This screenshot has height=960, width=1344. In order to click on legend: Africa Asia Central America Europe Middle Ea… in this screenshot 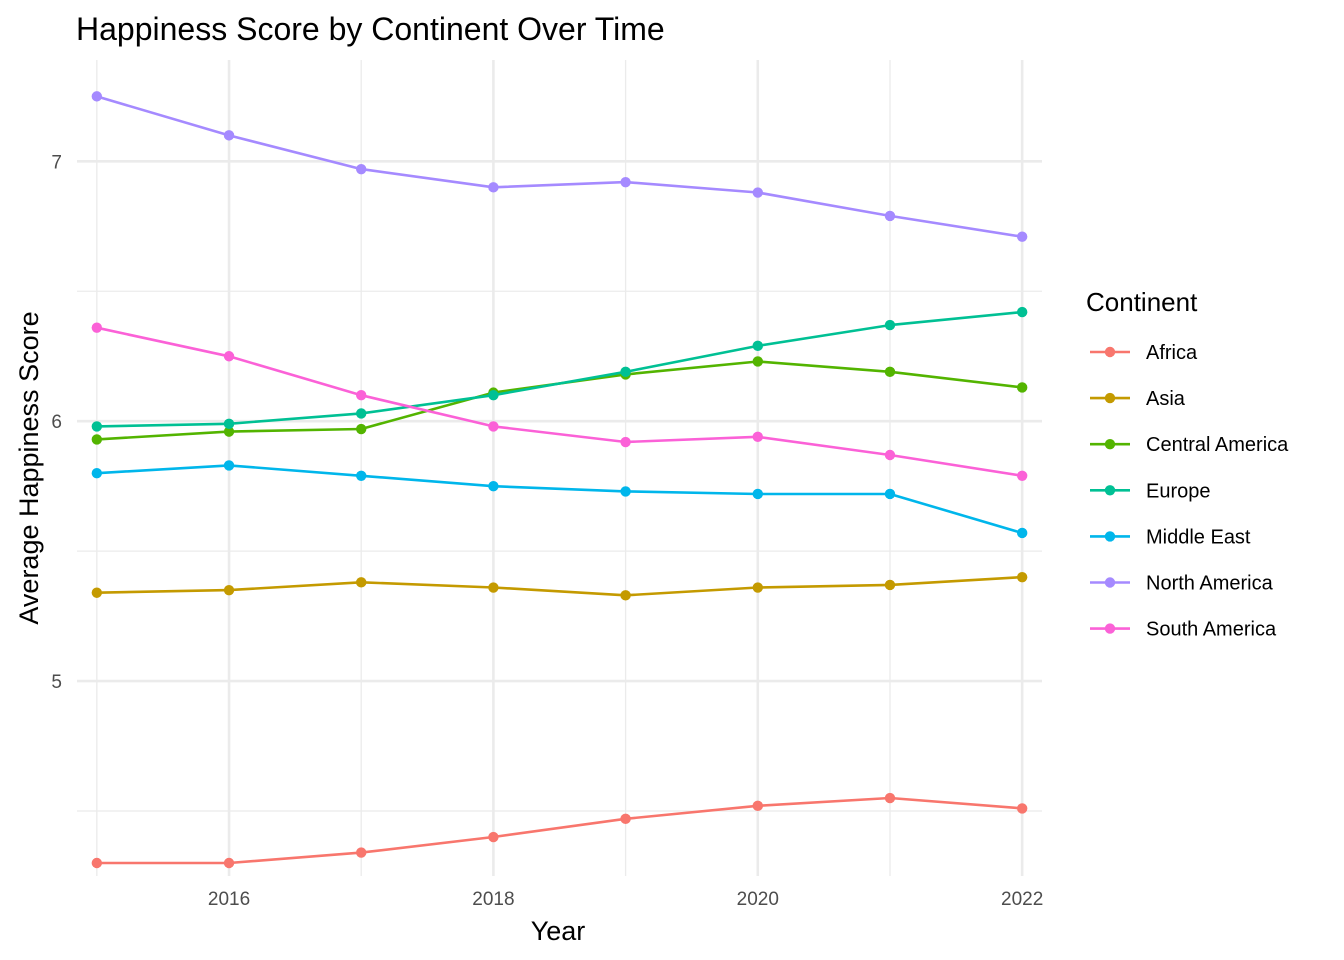, I will do `click(1189, 491)`.